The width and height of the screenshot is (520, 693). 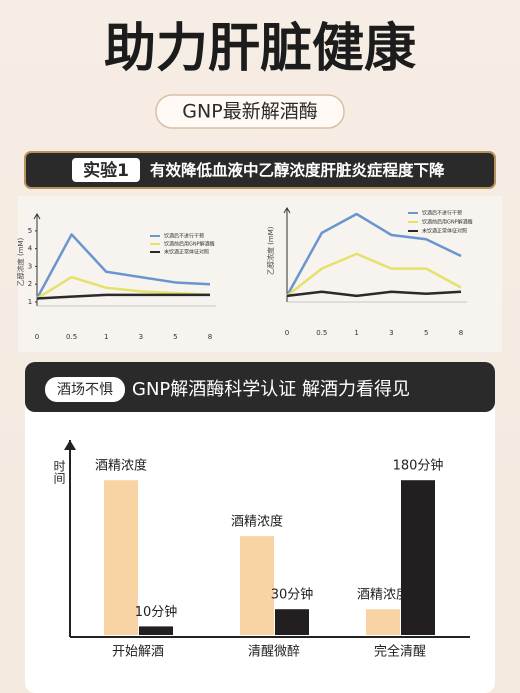 What do you see at coordinates (30, 266) in the screenshot?
I see `y-tick-label: 3` at bounding box center [30, 266].